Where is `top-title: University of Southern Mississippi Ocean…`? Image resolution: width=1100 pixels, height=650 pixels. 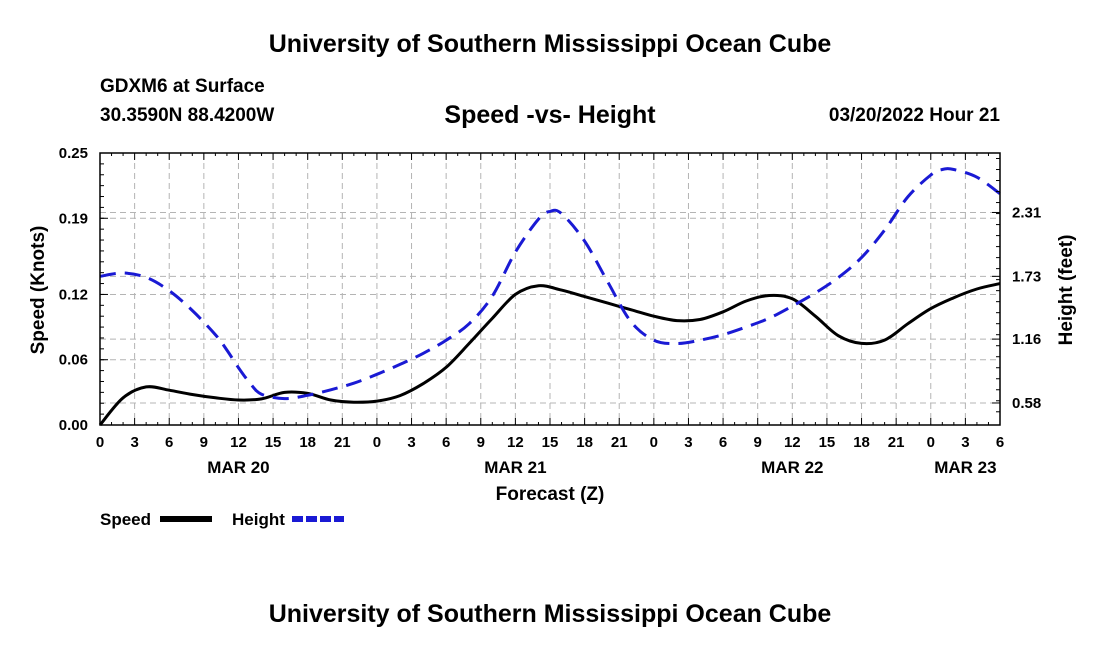
top-title: University of Southern Mississippi Ocean… is located at coordinates (550, 44).